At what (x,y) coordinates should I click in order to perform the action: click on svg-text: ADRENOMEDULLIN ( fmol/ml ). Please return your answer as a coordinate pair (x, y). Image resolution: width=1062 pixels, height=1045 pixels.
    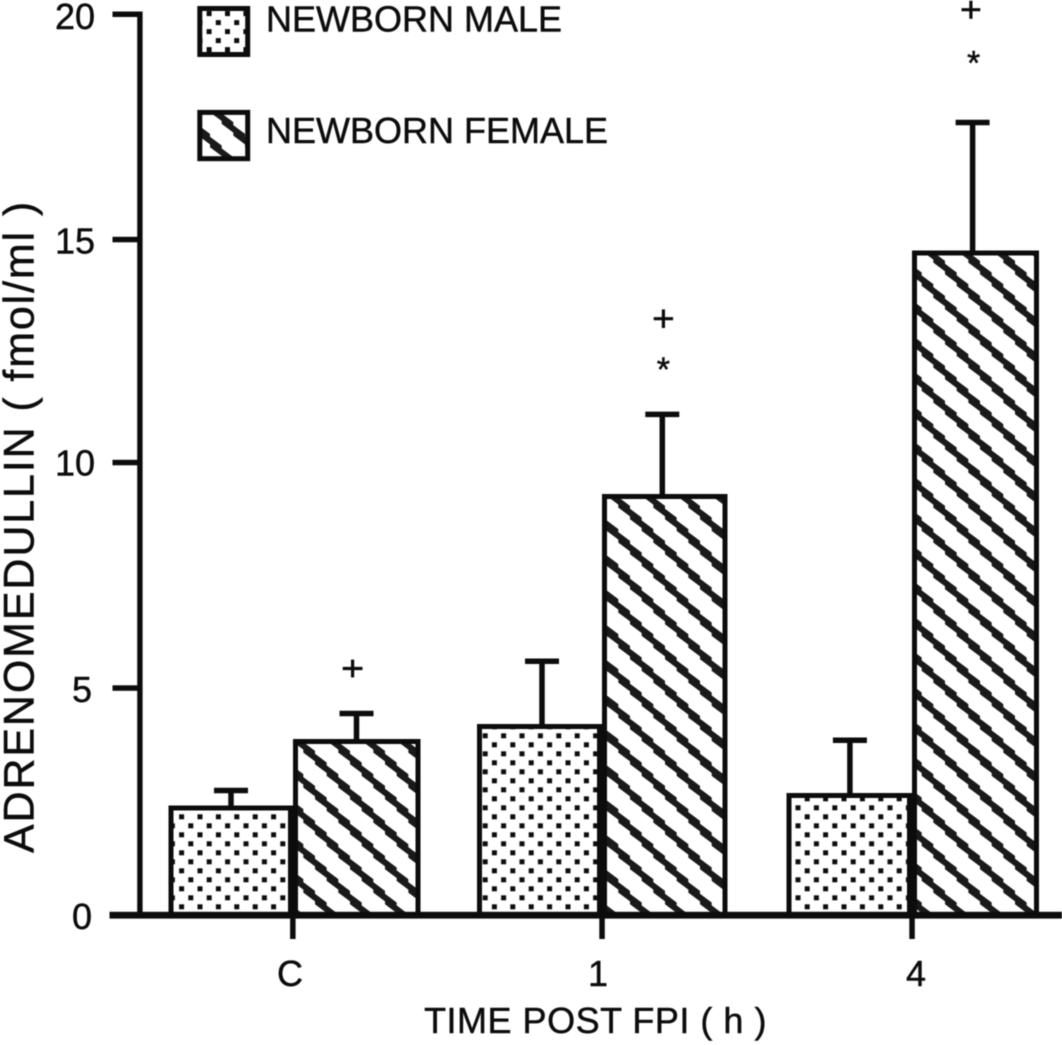
    Looking at the image, I should click on (22, 526).